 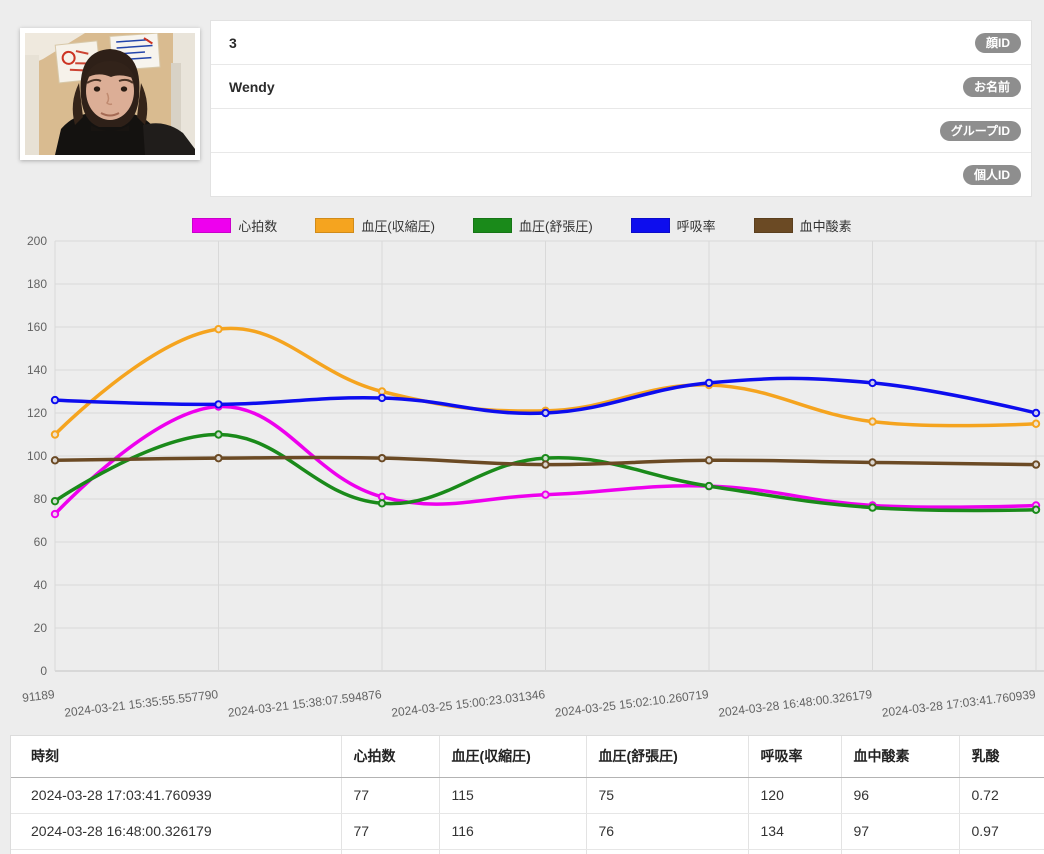 I want to click on x-tick-label: 2024-03-28 16:48:00.326179, so click(x=796, y=703).